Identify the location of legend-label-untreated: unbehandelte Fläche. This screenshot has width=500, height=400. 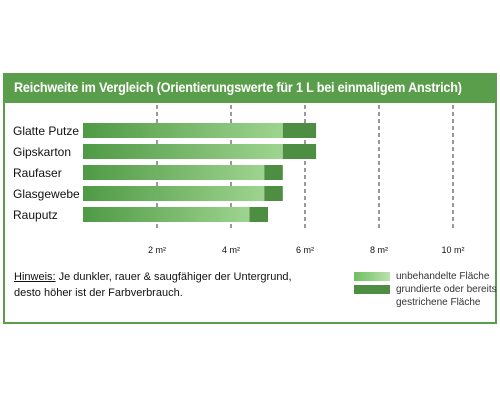
(443, 276).